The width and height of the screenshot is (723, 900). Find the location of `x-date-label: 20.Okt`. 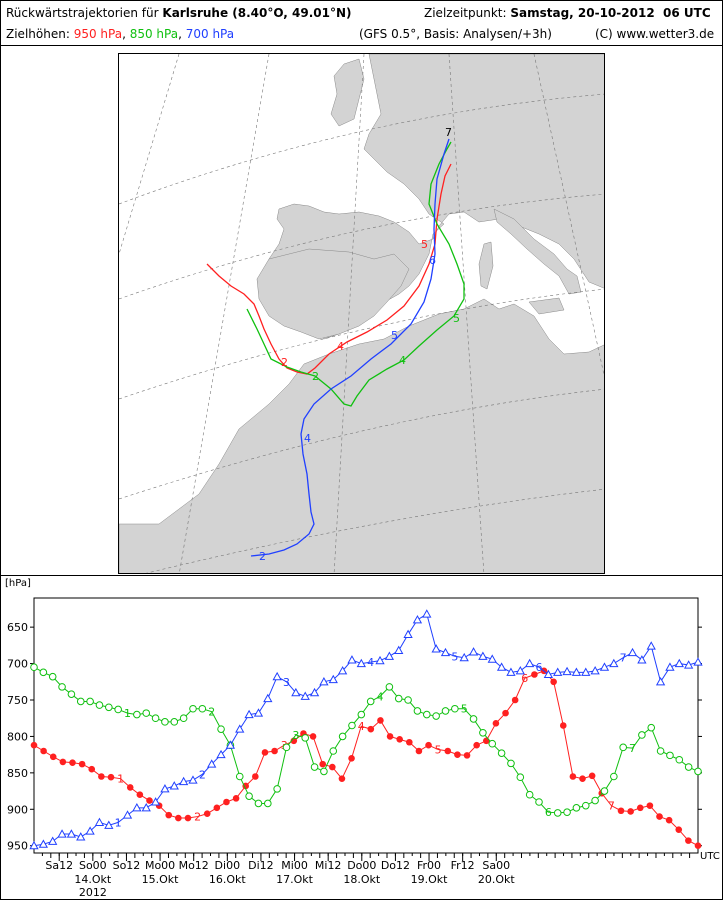

x-date-label: 20.Okt is located at coordinates (497, 879).